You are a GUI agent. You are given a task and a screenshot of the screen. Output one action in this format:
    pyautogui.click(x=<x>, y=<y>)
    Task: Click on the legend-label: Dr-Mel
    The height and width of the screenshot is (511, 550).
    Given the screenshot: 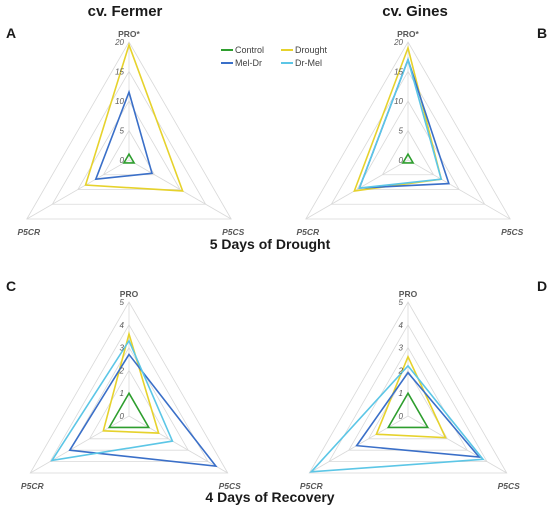 What is the action you would take?
    pyautogui.click(x=308, y=63)
    